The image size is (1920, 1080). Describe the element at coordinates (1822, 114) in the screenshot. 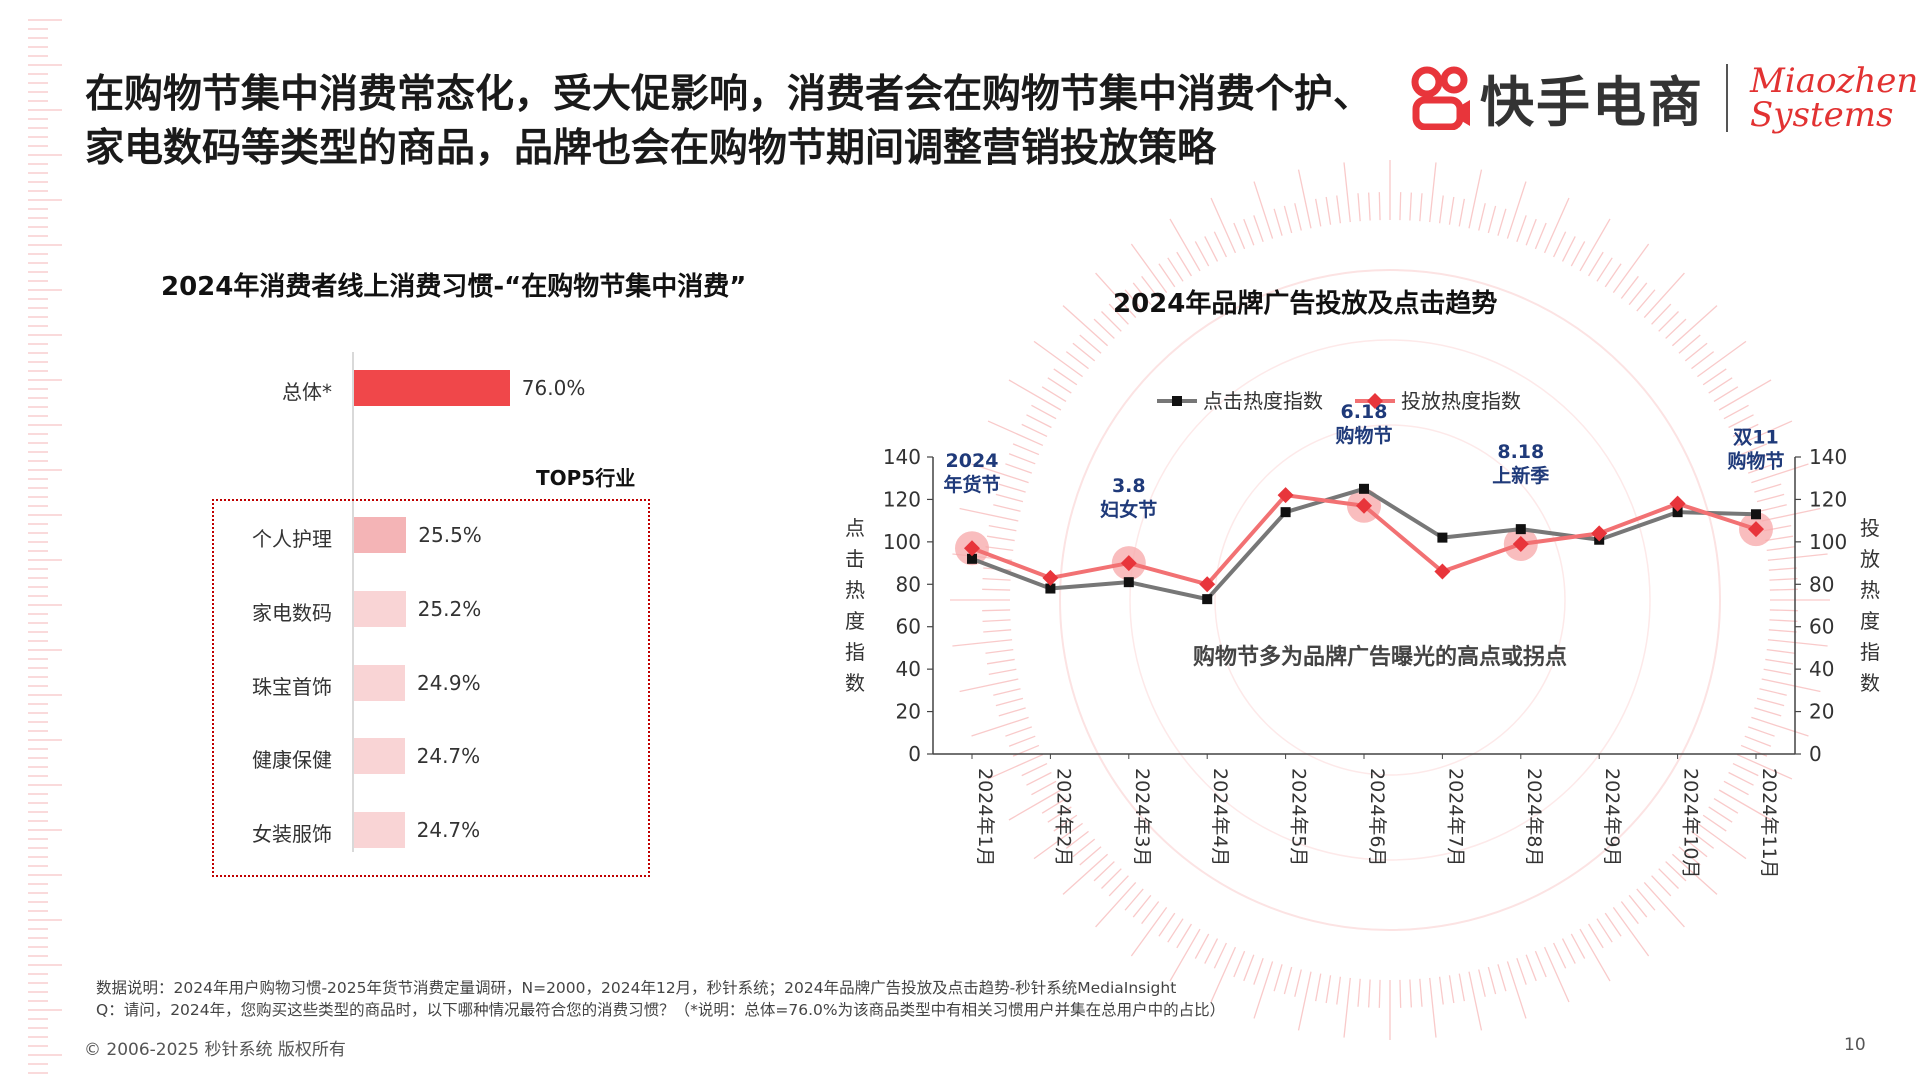

I see `miaozhen-logo-line-2: Systems` at that location.